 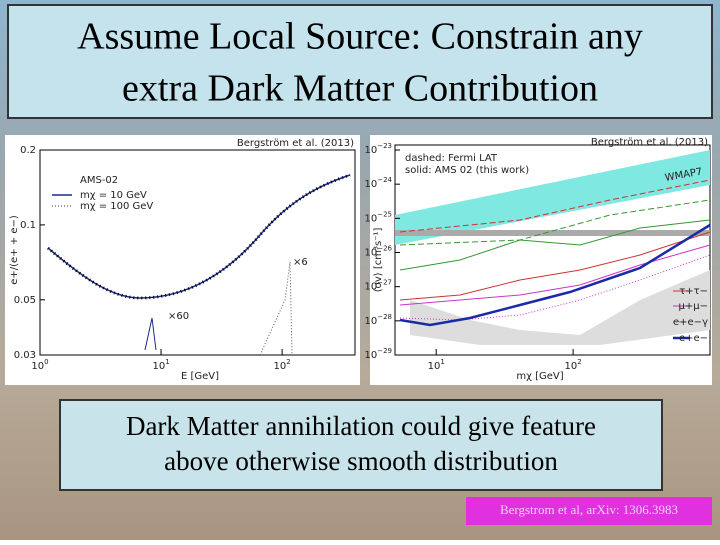 I want to click on x-axis-label: E [GeV], so click(x=200, y=376).